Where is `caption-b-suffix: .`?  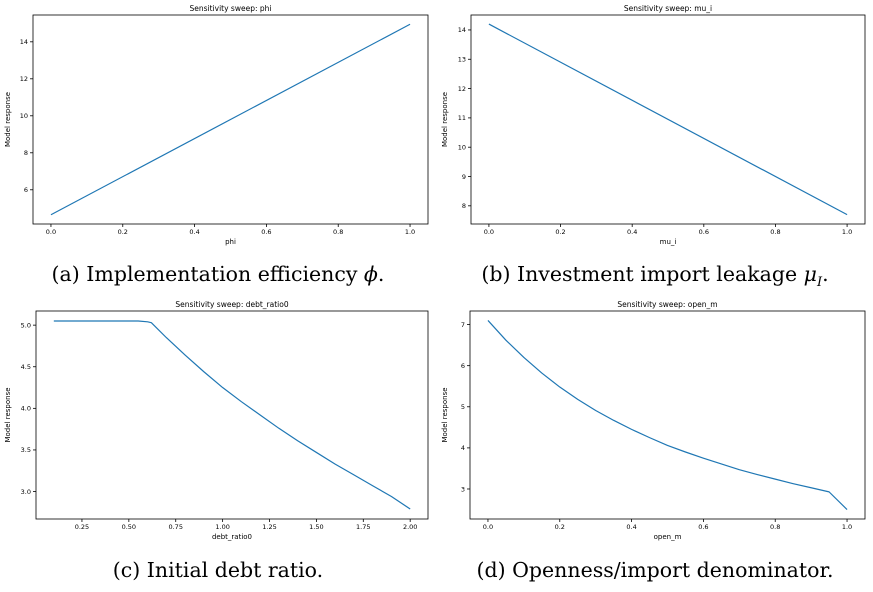 caption-b-suffix: . is located at coordinates (825, 274).